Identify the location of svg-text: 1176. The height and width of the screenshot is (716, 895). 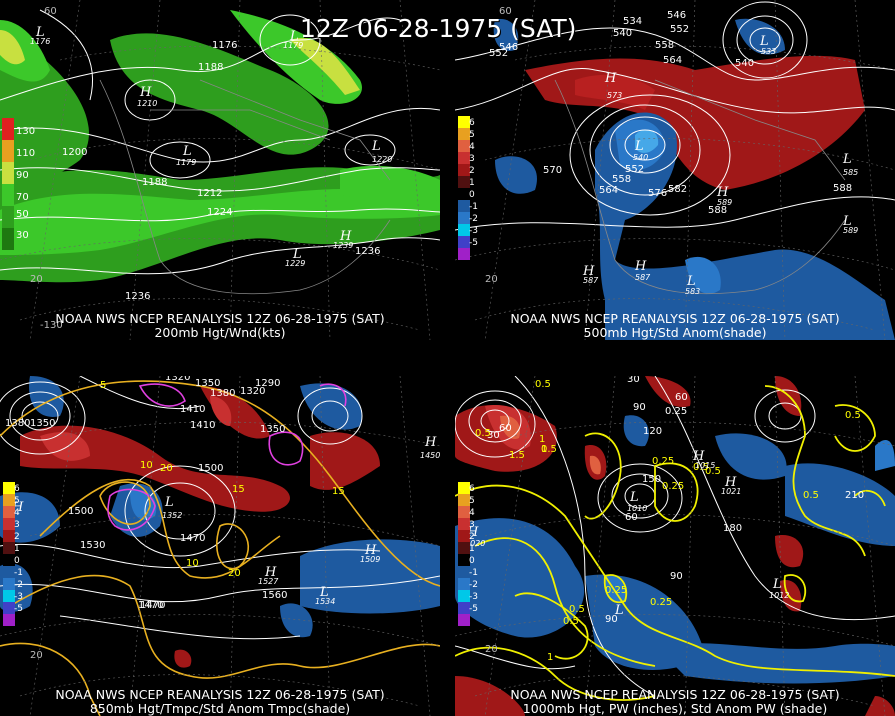
(224, 45).